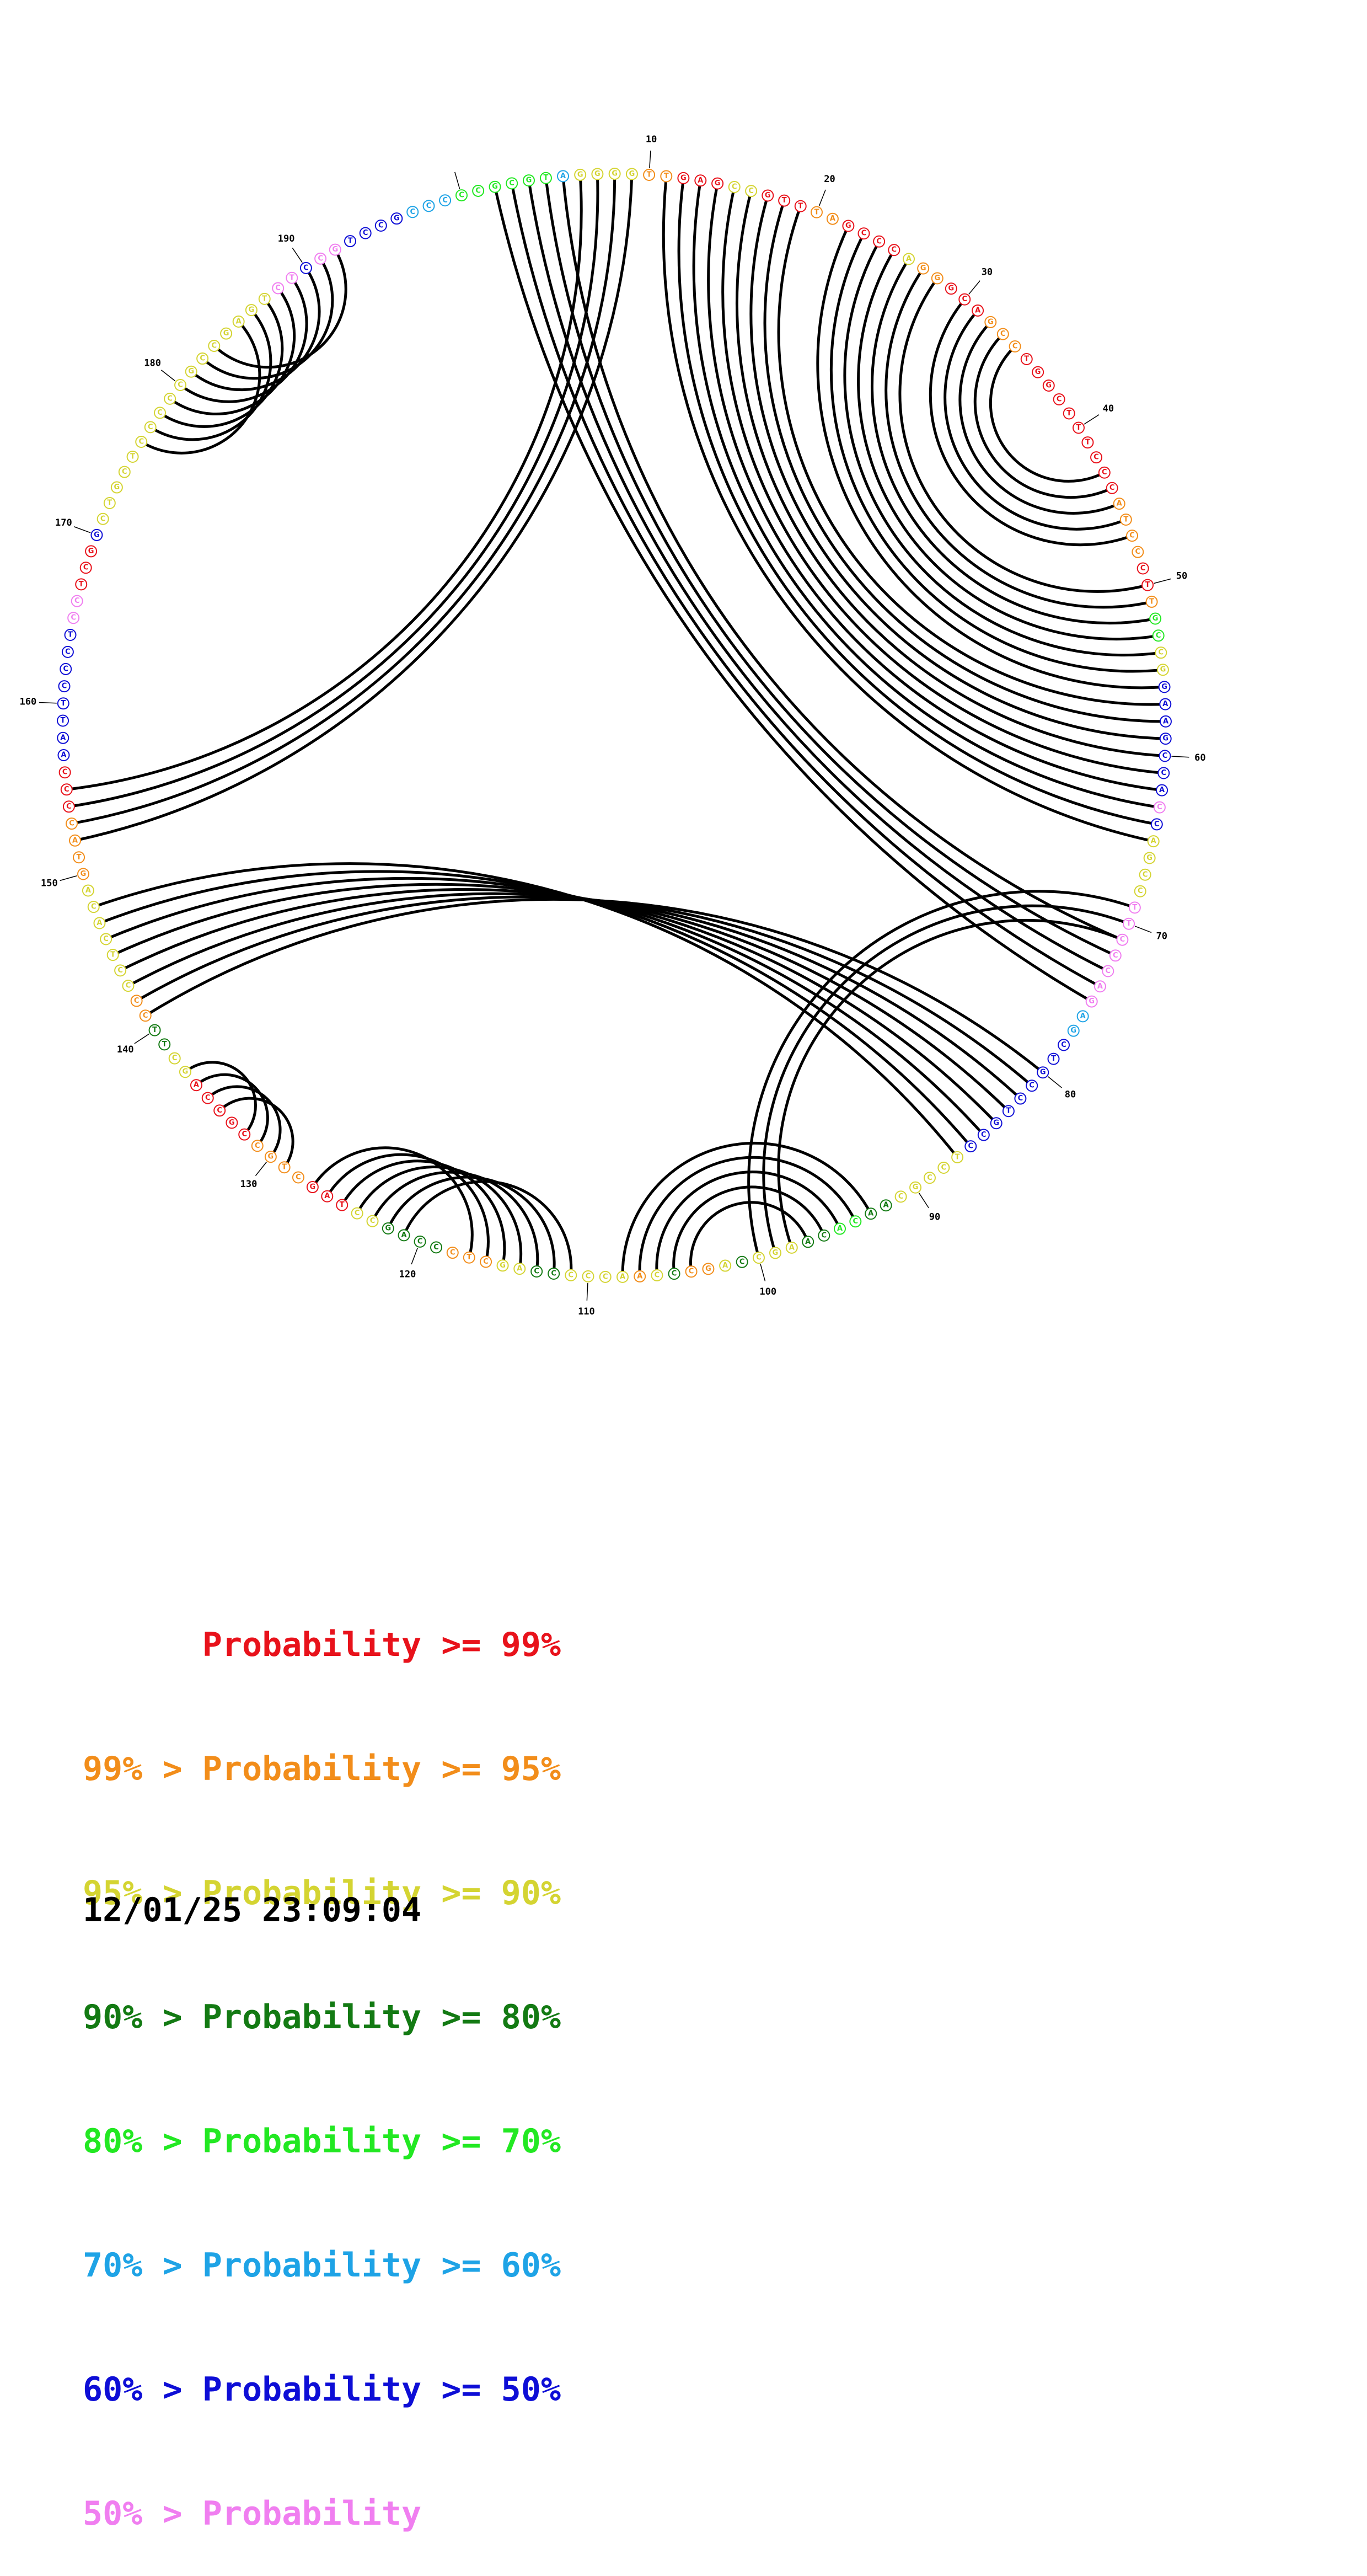  I want to click on nucleotide-56: G, so click(1165, 687).